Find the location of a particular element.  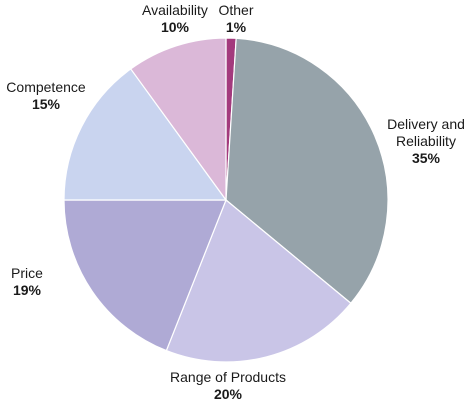

slice-label-value: 20% is located at coordinates (228, 394).